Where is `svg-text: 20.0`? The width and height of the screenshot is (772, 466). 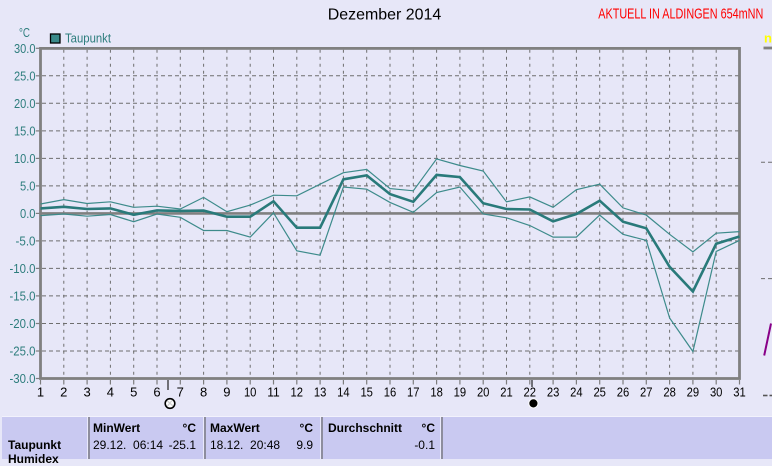 svg-text: 20.0 is located at coordinates (25, 103).